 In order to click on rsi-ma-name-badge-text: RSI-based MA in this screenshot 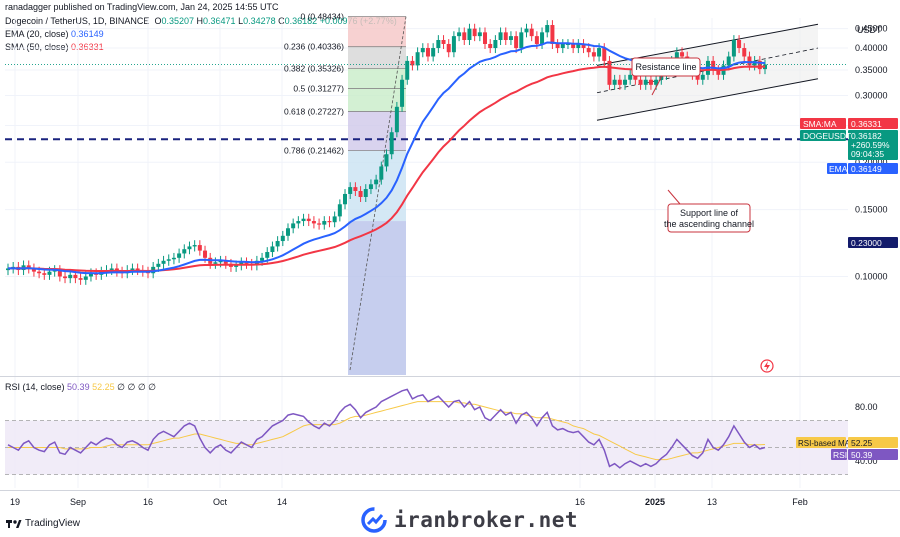, I will do `click(824, 443)`.